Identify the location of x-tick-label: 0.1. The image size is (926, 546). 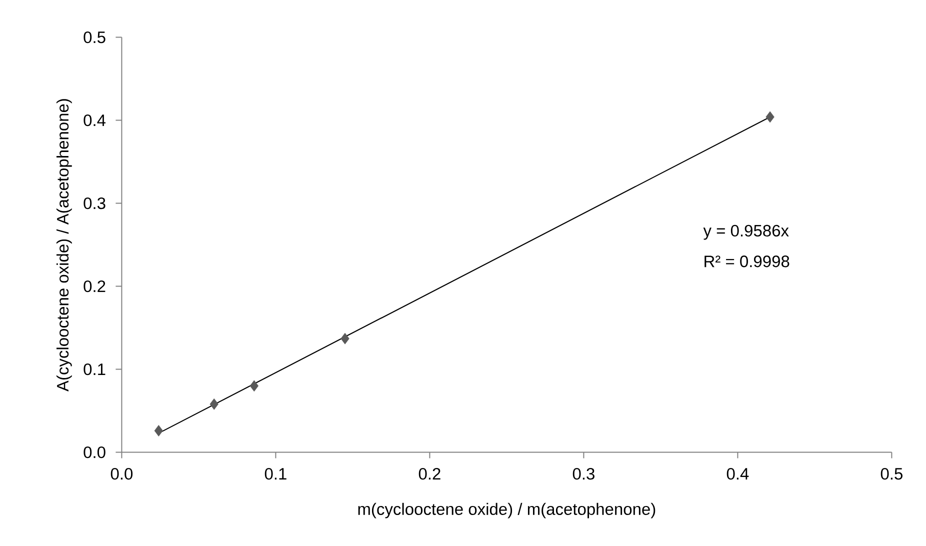
(275, 474).